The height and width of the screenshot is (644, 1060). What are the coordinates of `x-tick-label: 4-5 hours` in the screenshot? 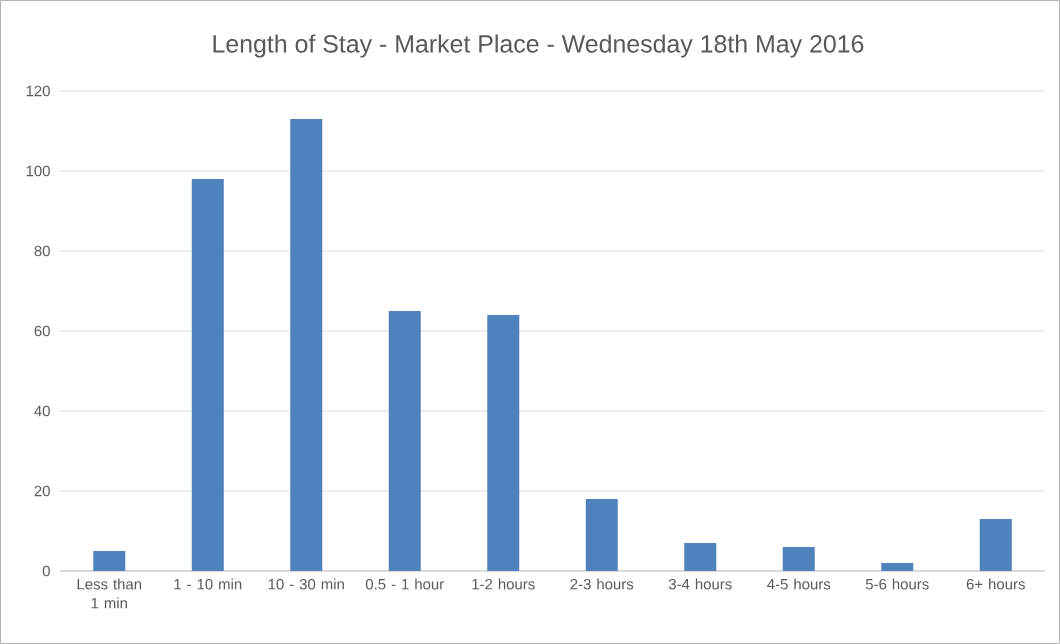 It's located at (799, 584).